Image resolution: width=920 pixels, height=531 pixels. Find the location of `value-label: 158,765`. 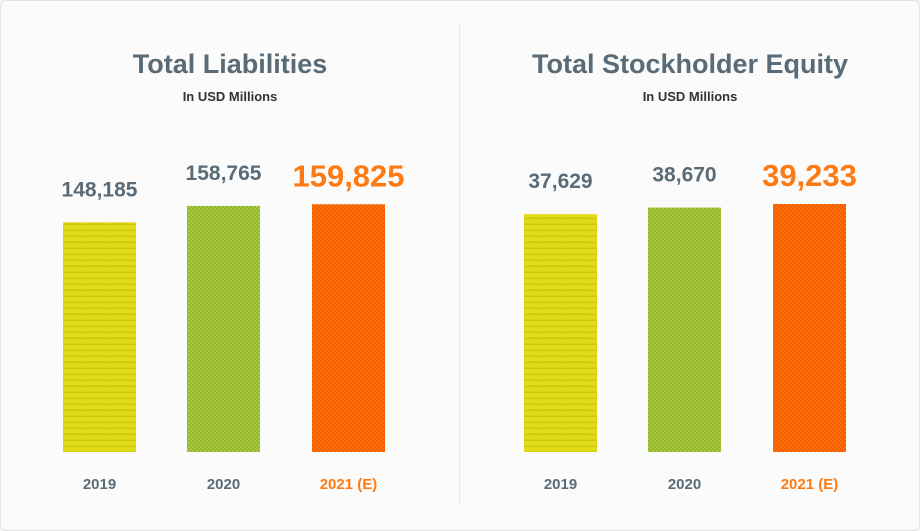

value-label: 158,765 is located at coordinates (224, 173).